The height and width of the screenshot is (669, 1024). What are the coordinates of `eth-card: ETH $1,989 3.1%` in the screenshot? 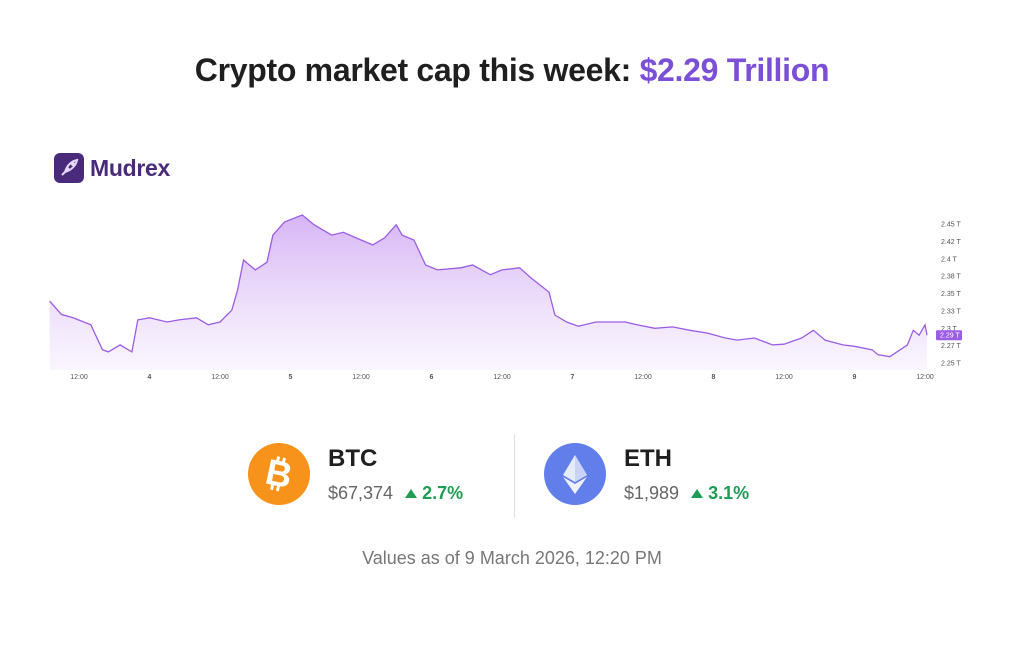 It's located at (646, 474).